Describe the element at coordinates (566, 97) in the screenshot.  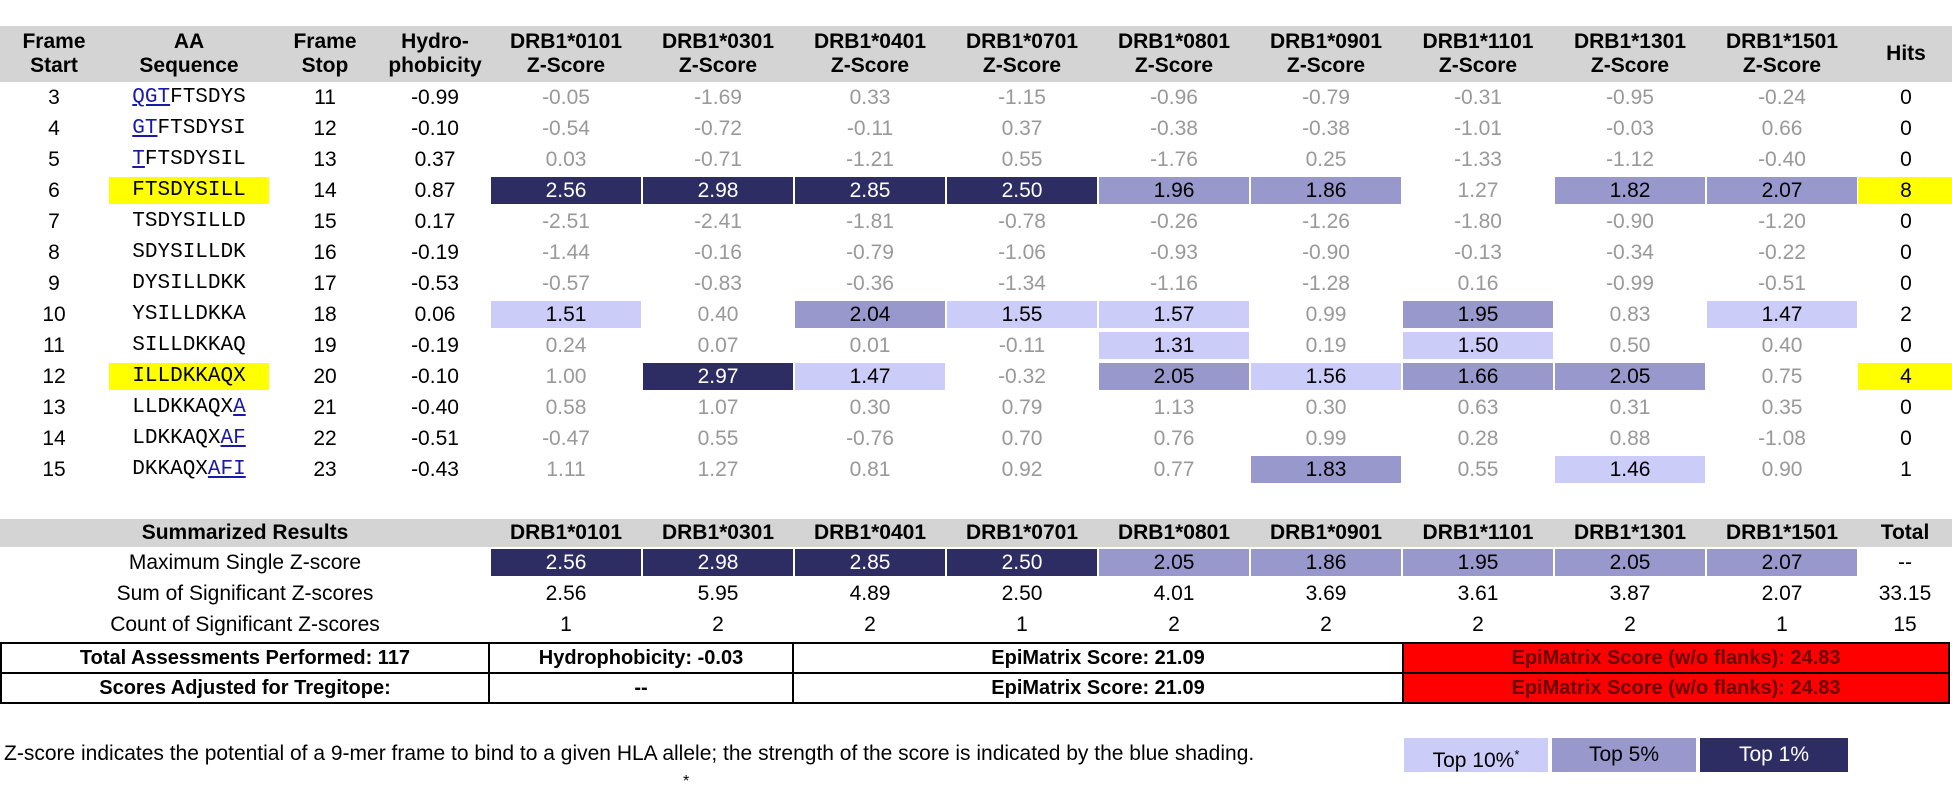
I see `z-score-cell: -0.05` at that location.